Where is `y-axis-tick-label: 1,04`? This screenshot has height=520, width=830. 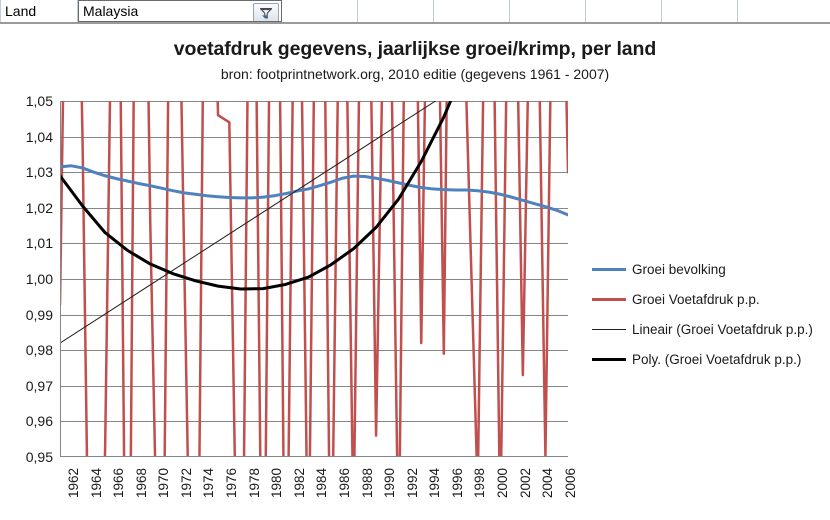 y-axis-tick-label: 1,04 is located at coordinates (39, 136).